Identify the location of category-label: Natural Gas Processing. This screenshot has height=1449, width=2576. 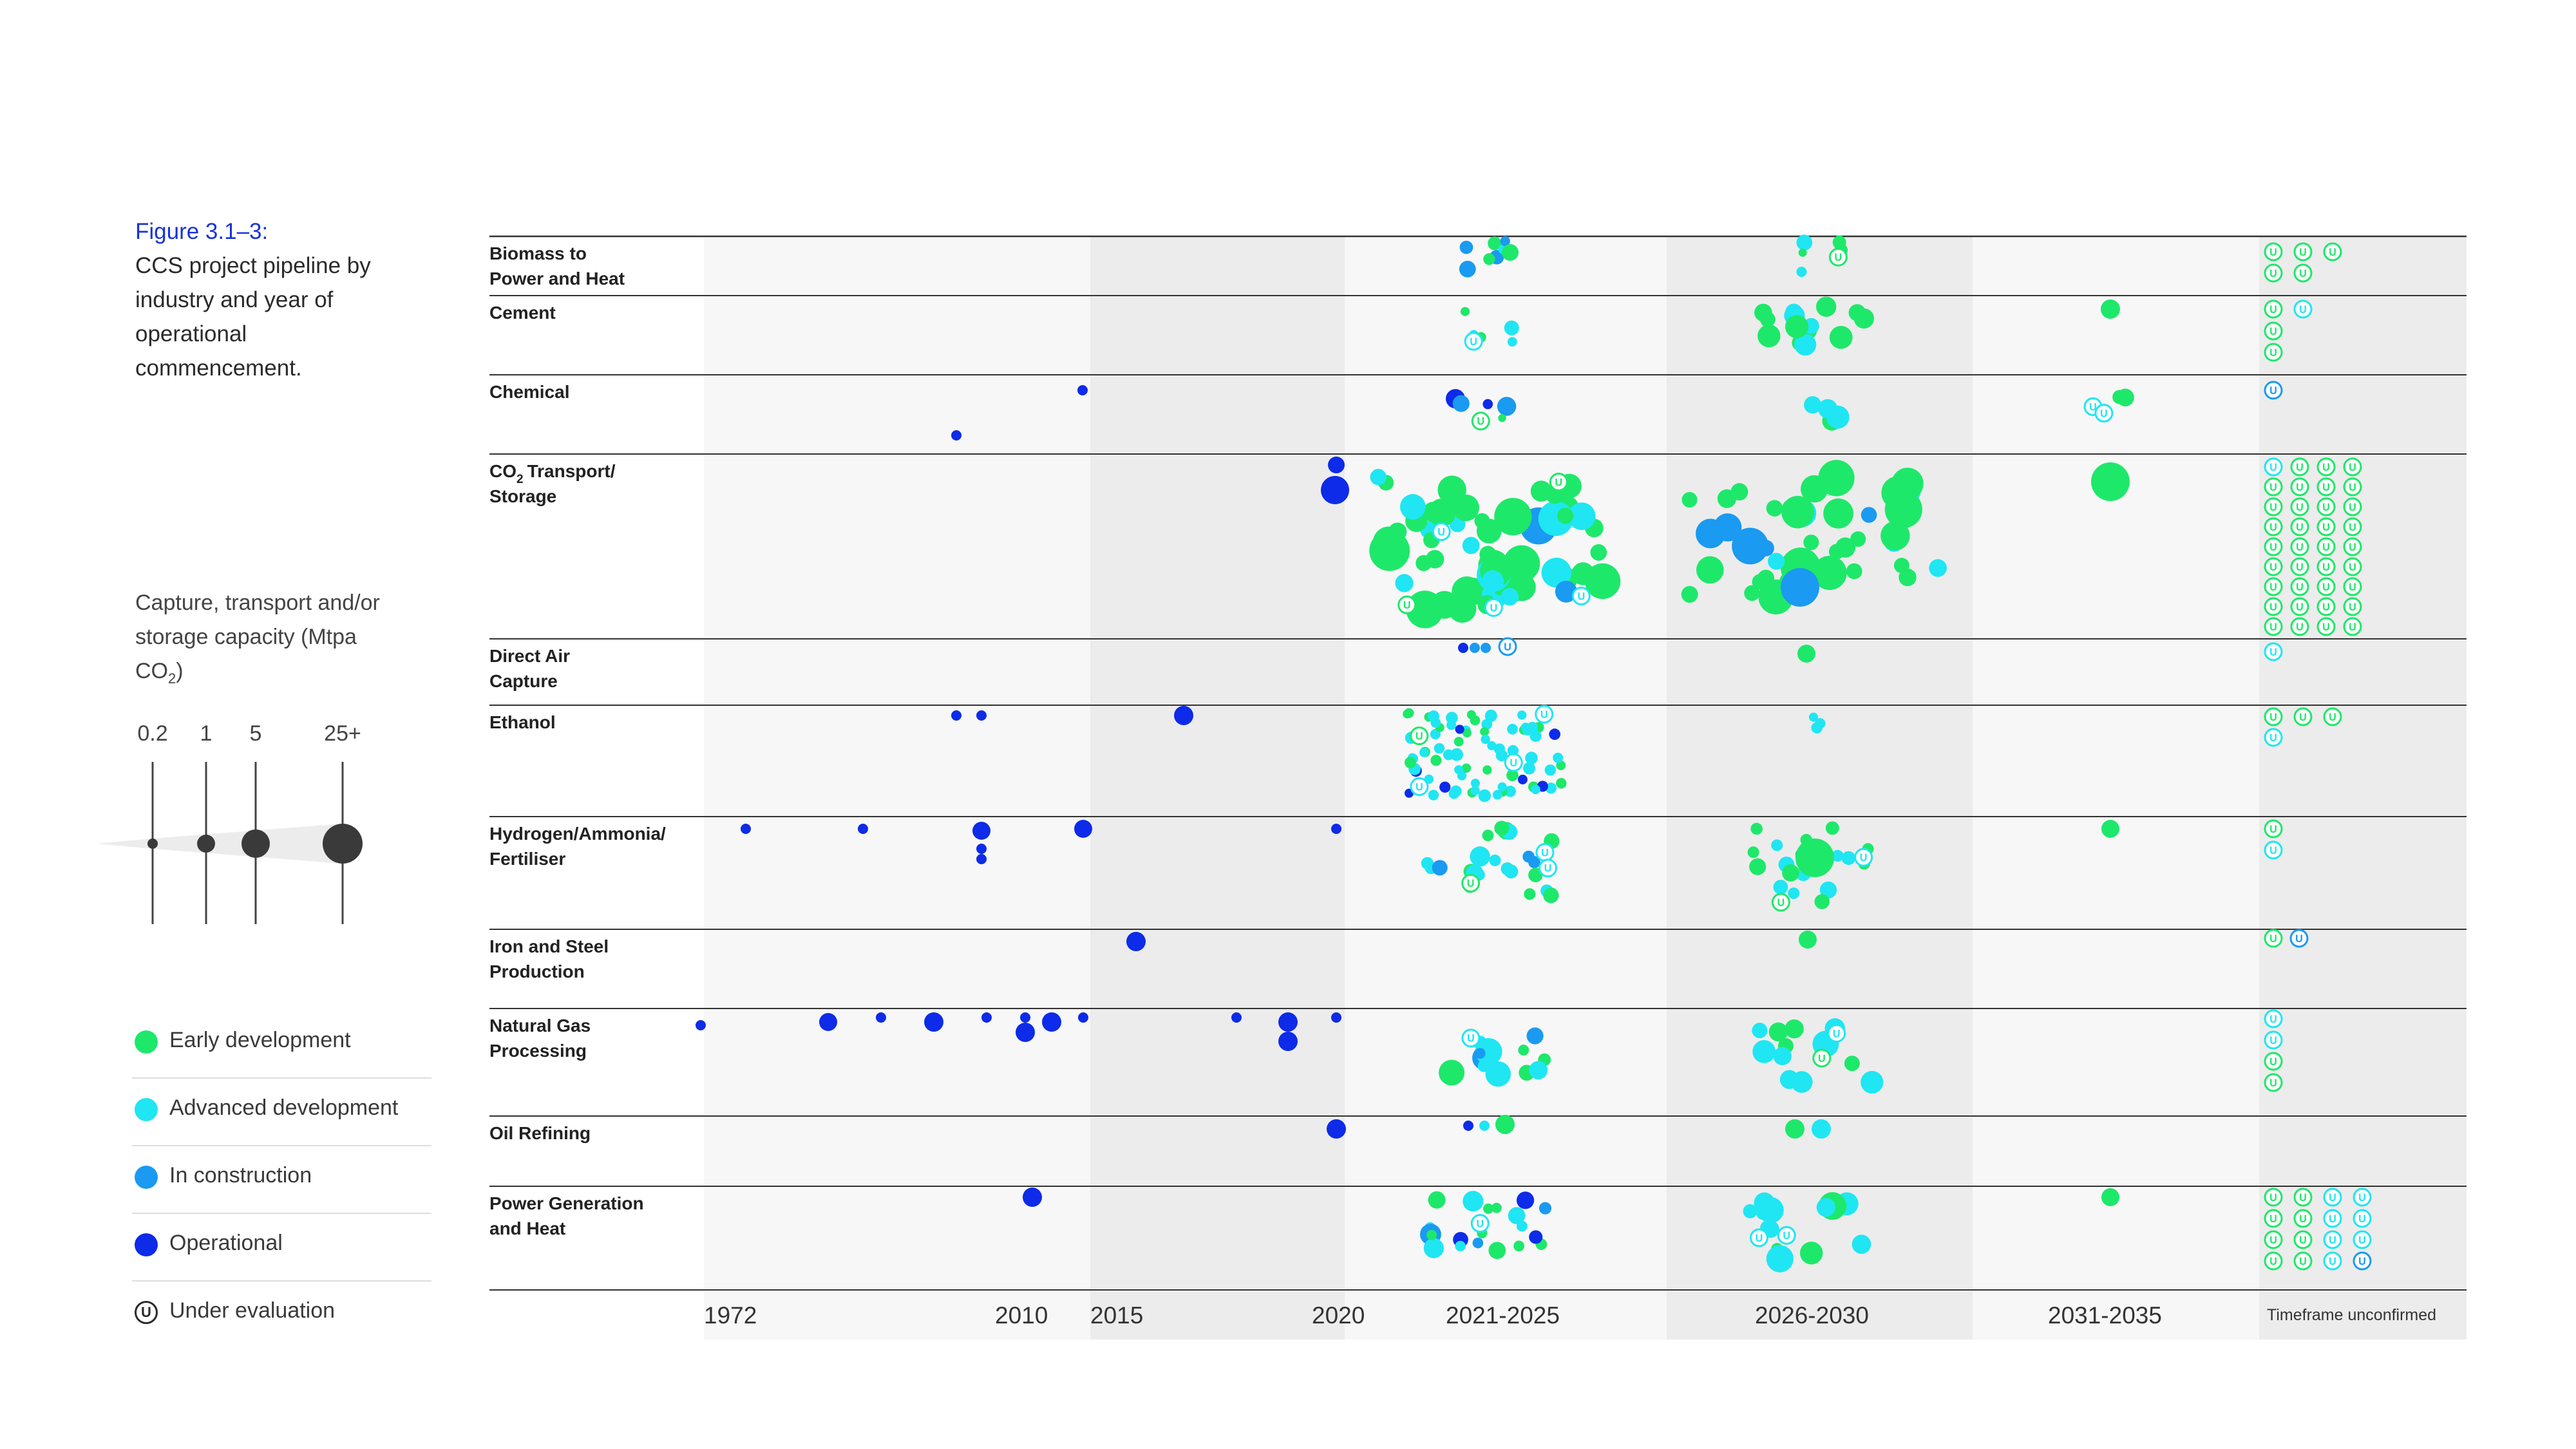
(540, 1038).